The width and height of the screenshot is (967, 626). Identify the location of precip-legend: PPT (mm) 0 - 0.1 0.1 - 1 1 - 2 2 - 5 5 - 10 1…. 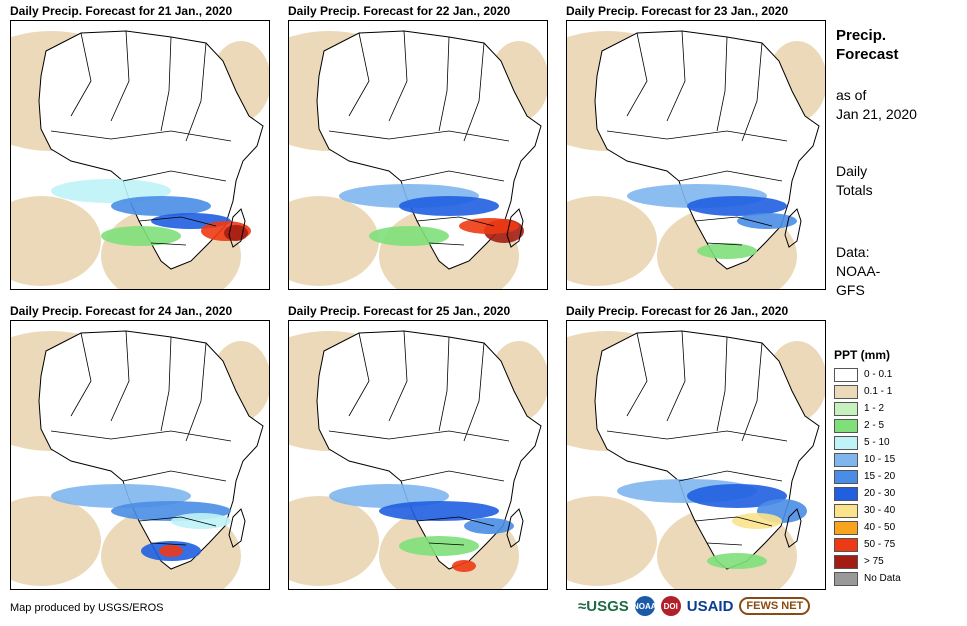
(867, 467).